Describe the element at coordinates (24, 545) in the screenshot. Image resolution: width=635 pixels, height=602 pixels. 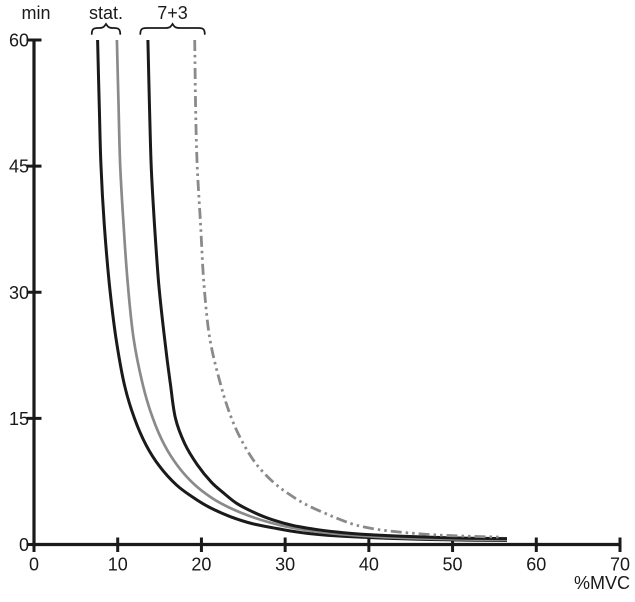
I see `y-tick-label: 0` at that location.